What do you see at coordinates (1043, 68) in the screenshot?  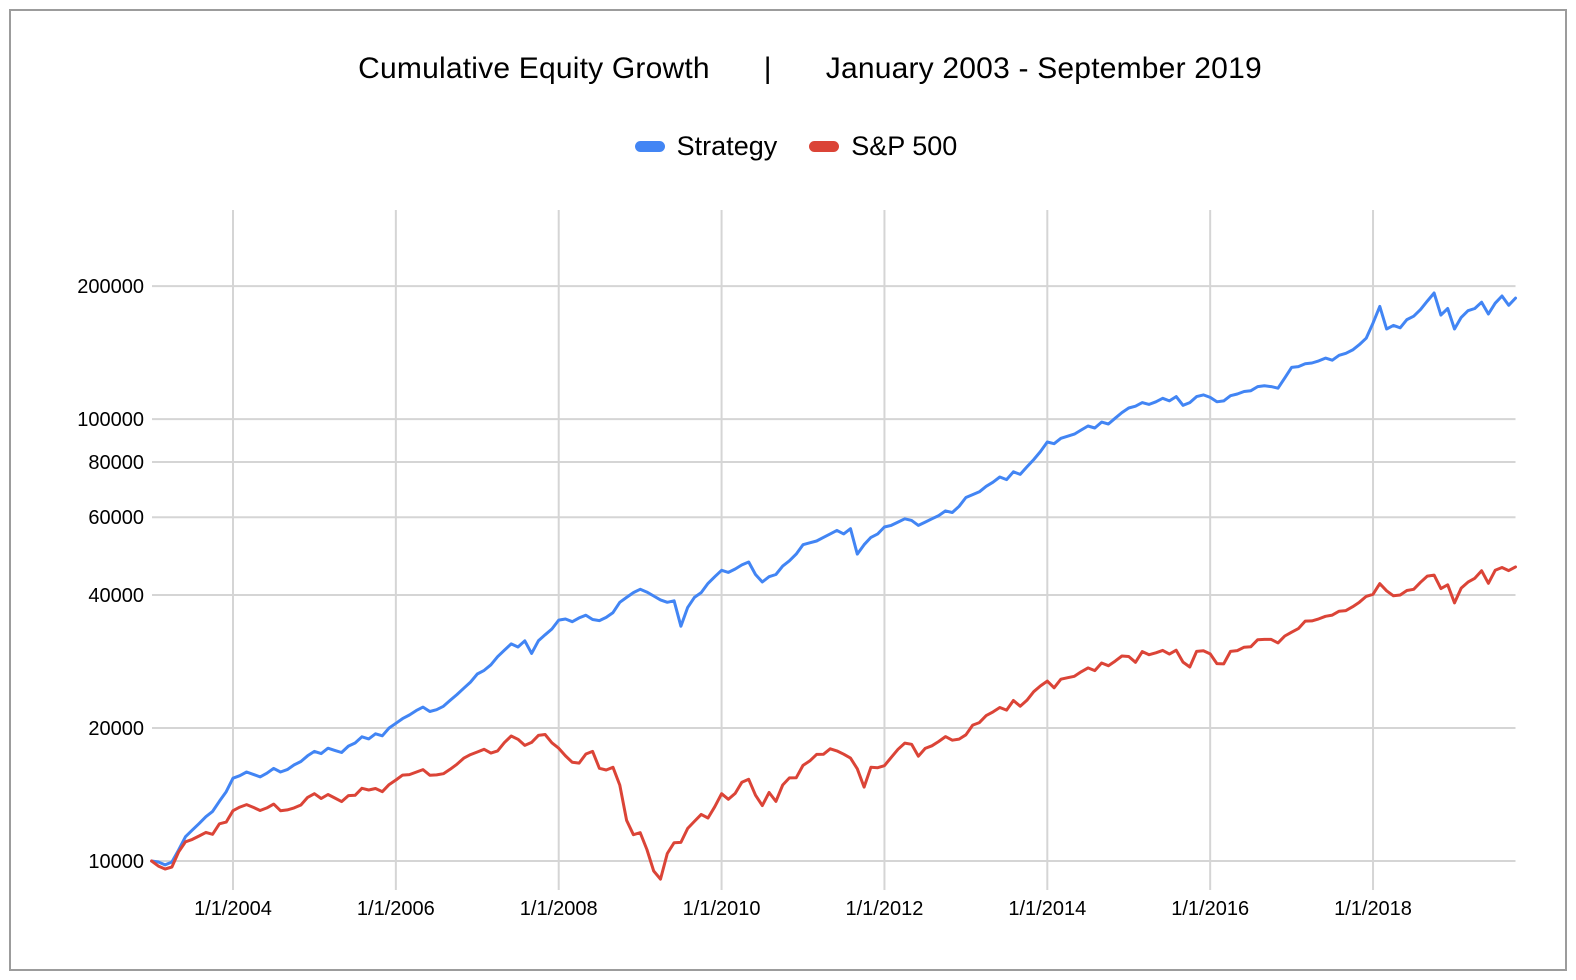 I see `chart-title-right: January 2003 - September 2019` at bounding box center [1043, 68].